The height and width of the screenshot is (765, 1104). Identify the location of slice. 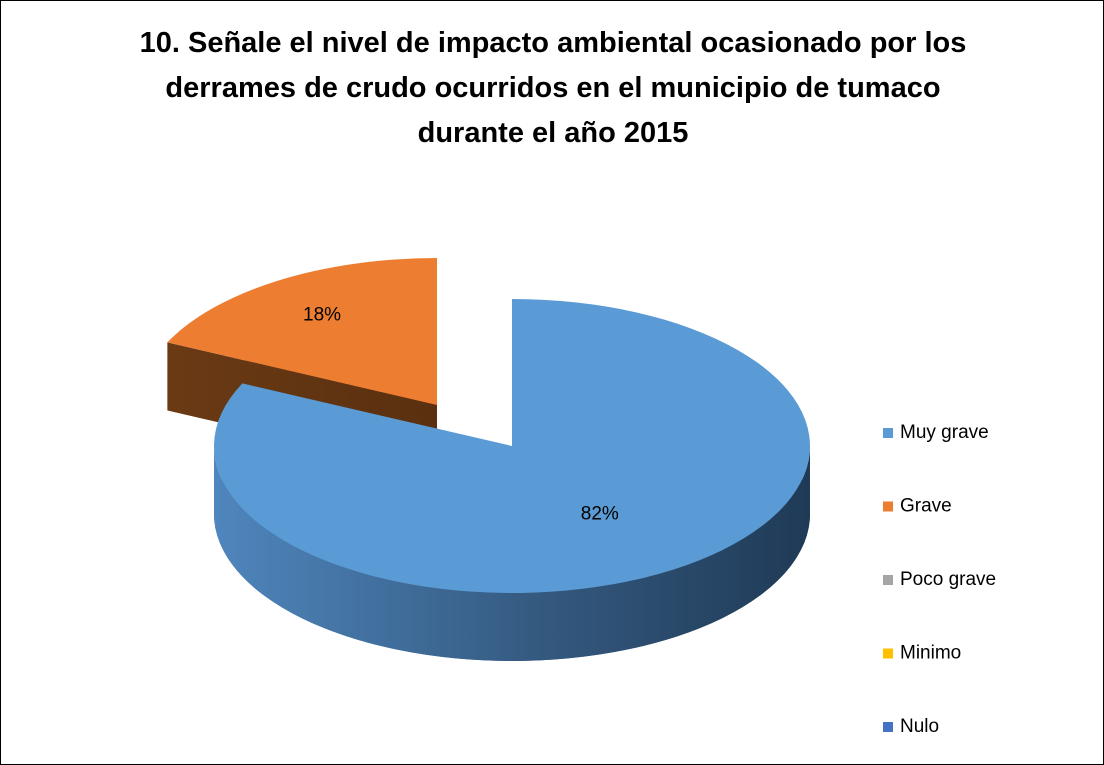
(302, 331).